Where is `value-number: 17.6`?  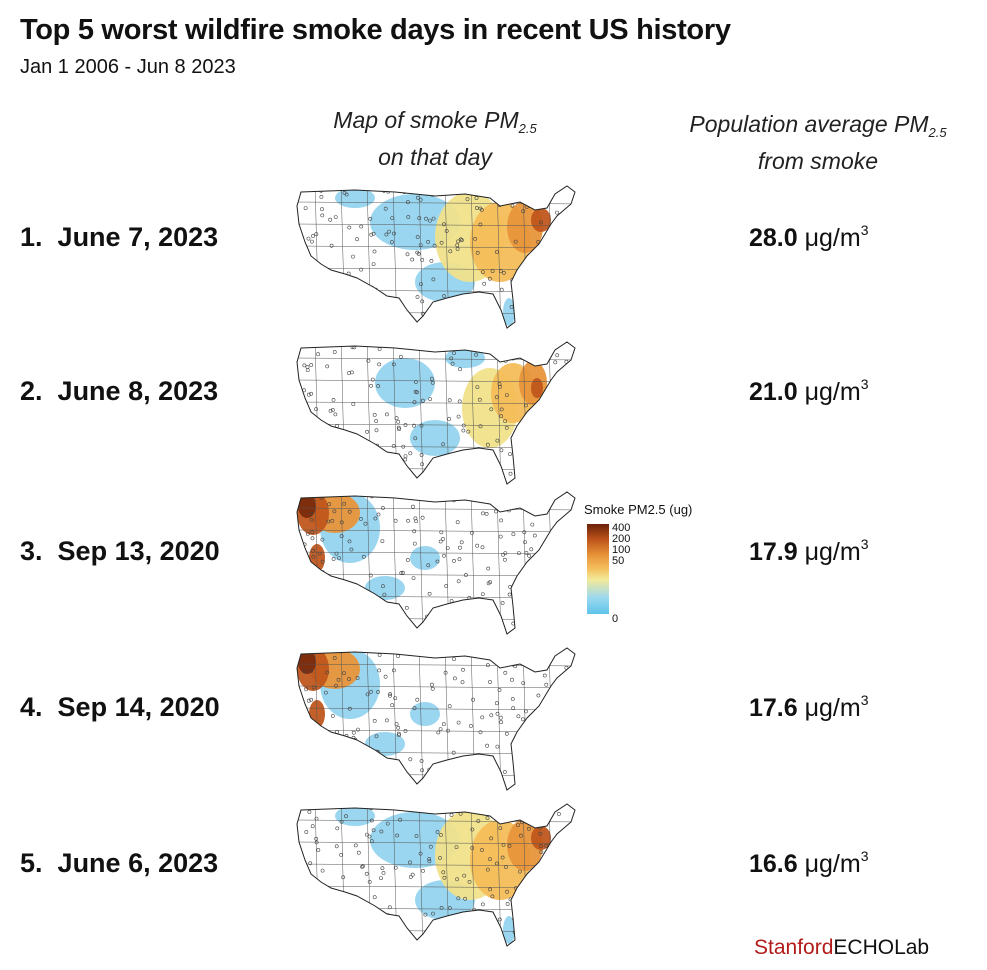 value-number: 17.6 is located at coordinates (773, 708).